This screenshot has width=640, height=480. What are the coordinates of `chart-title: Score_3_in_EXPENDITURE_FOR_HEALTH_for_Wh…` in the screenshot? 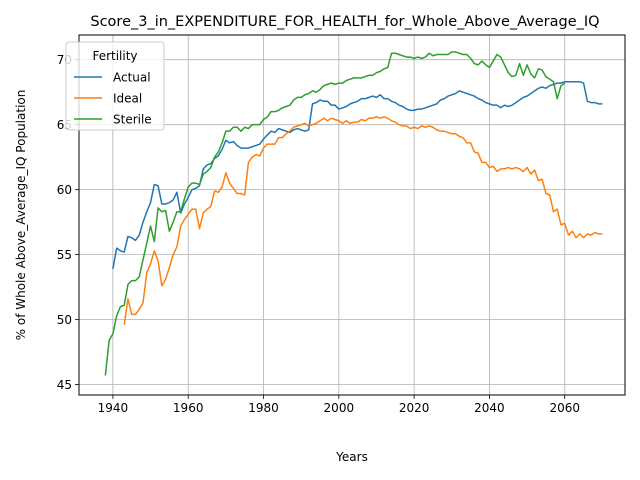 It's located at (344, 22).